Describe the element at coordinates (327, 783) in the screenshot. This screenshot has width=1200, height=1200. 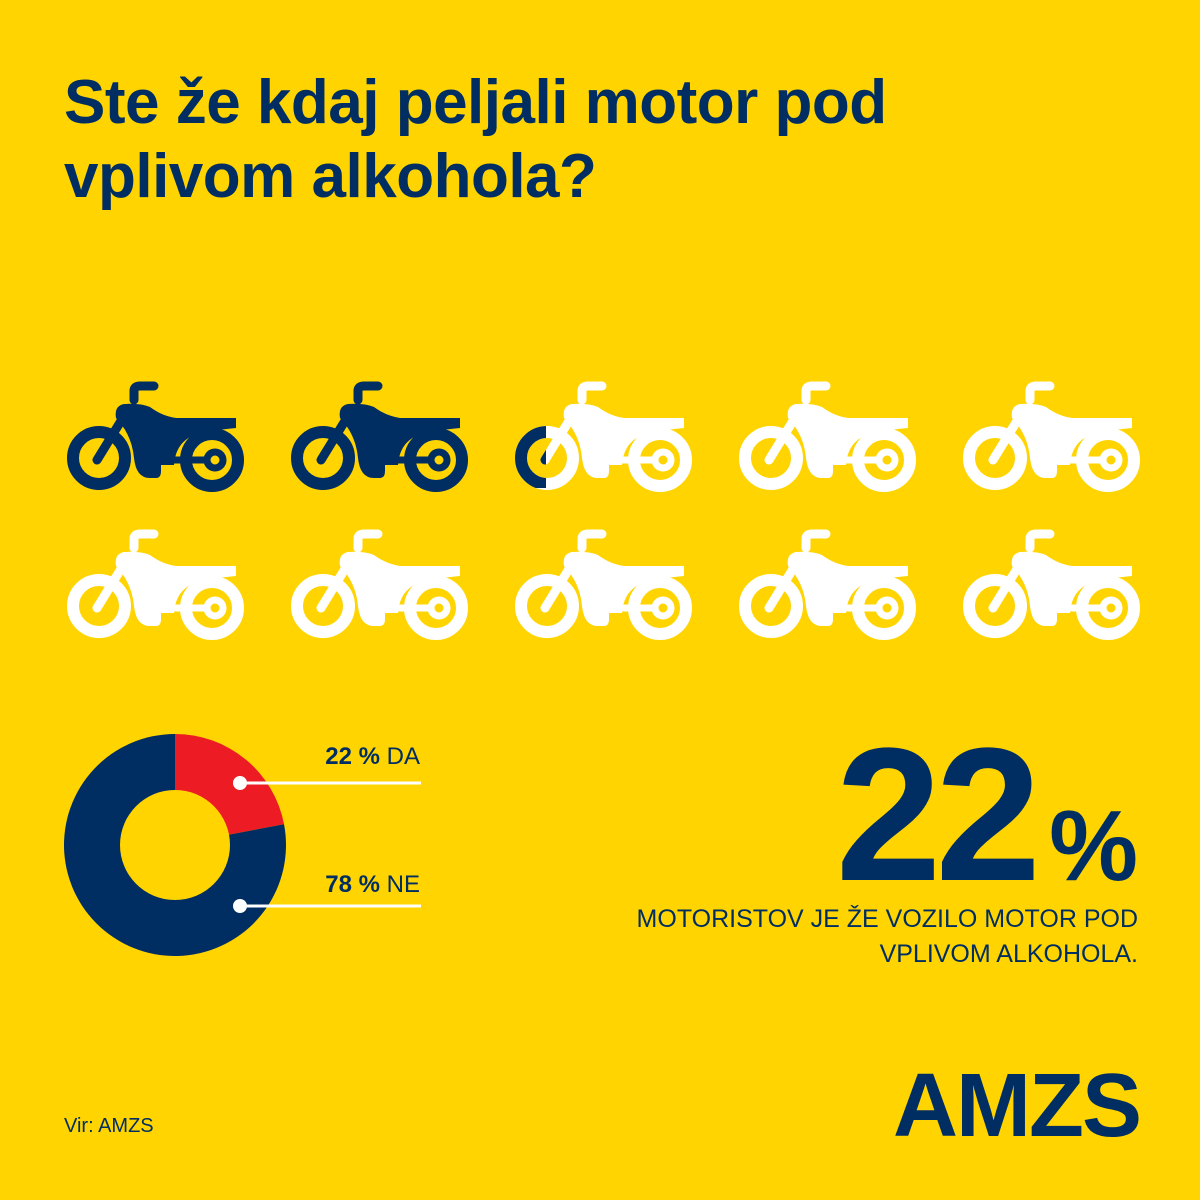
I see `leader-line-da` at that location.